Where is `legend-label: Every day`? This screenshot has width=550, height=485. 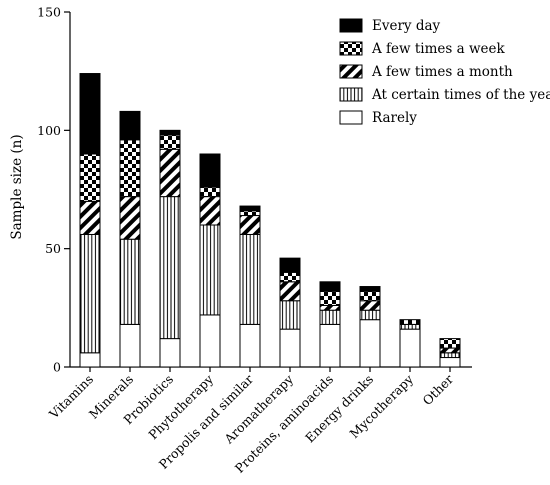 legend-label: Every day is located at coordinates (406, 26).